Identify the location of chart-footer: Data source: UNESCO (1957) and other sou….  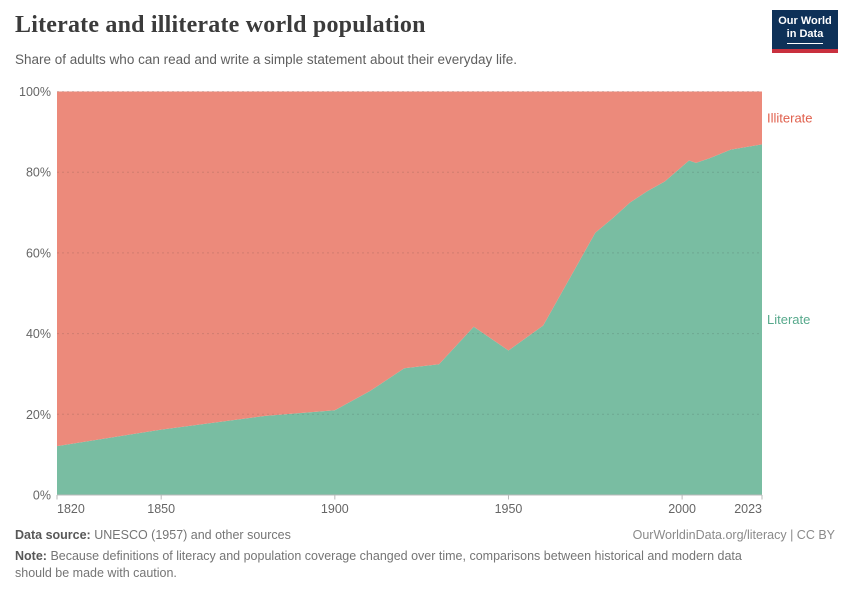
(425, 554).